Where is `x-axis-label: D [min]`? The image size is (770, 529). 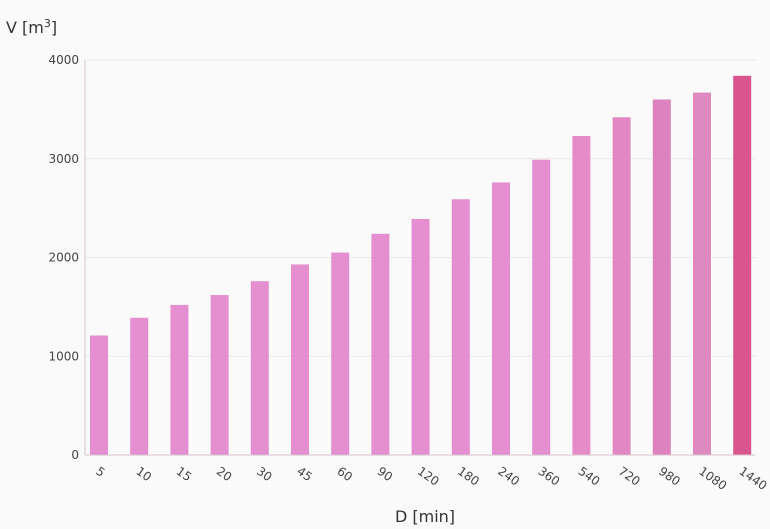 x-axis-label: D [min] is located at coordinates (425, 516).